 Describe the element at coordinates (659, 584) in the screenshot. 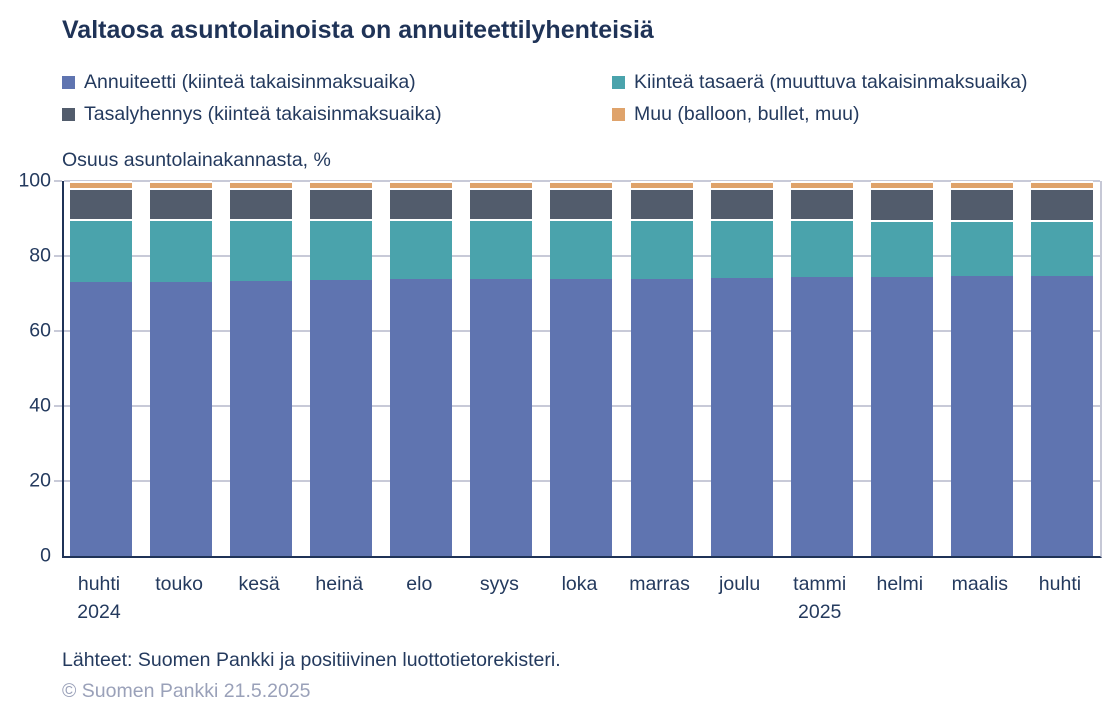

I see `x-tick-label-8: marras` at that location.